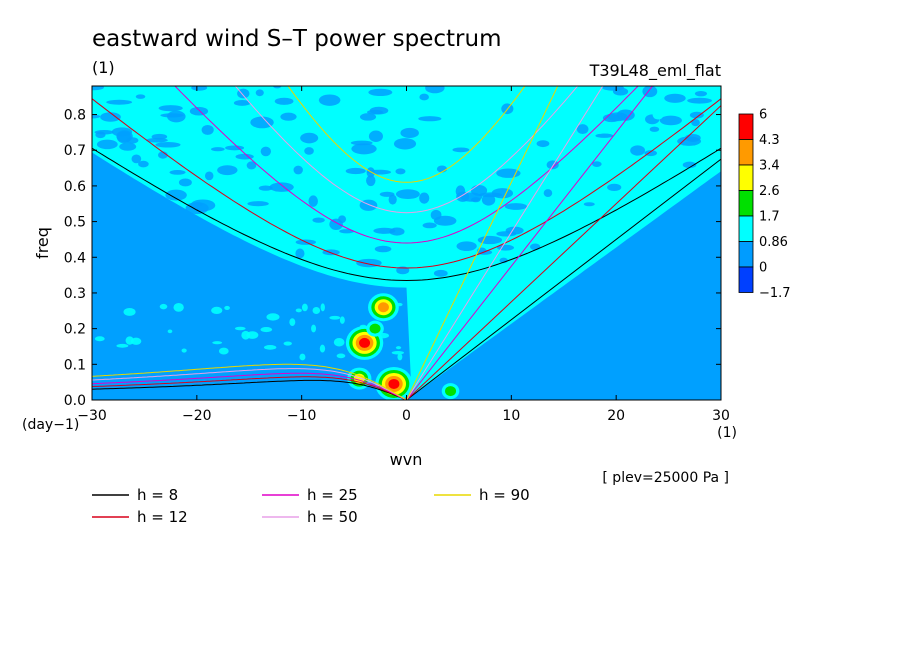  Describe the element at coordinates (75, 330) in the screenshot. I see `y-tick-label: 0.2` at that location.